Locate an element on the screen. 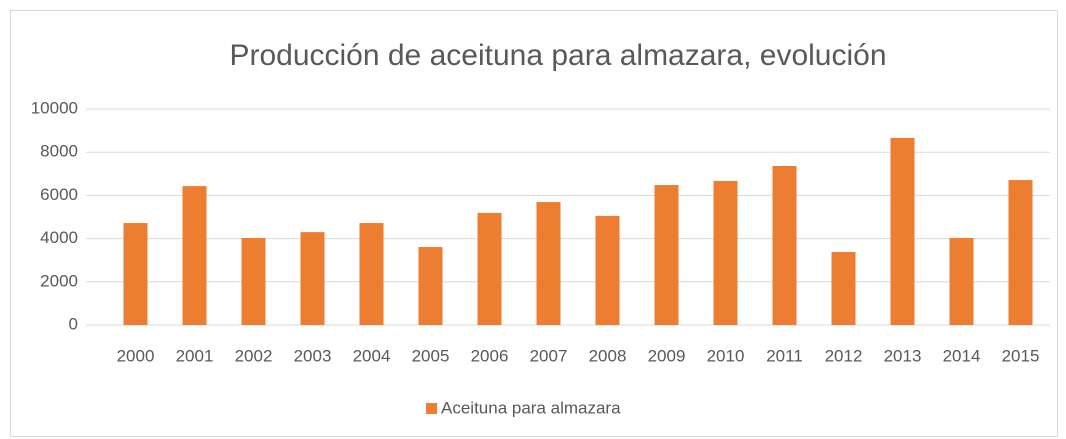  legend-label: Aceituna para almazara is located at coordinates (531, 407).